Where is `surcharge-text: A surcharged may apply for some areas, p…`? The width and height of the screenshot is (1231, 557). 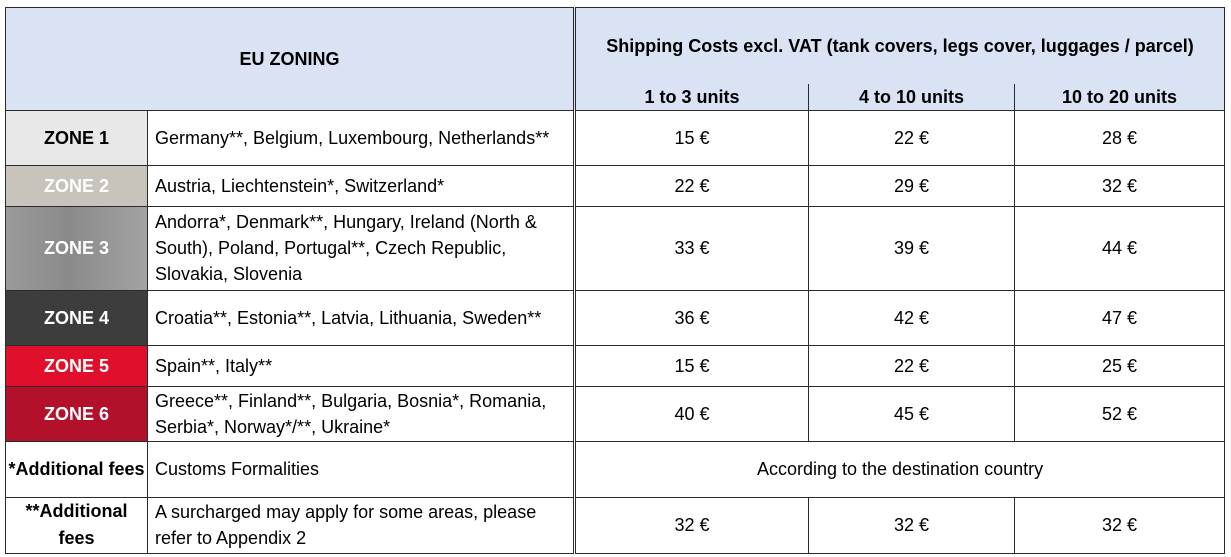 surcharge-text: A surcharged may apply for some areas, p… is located at coordinates (361, 525).